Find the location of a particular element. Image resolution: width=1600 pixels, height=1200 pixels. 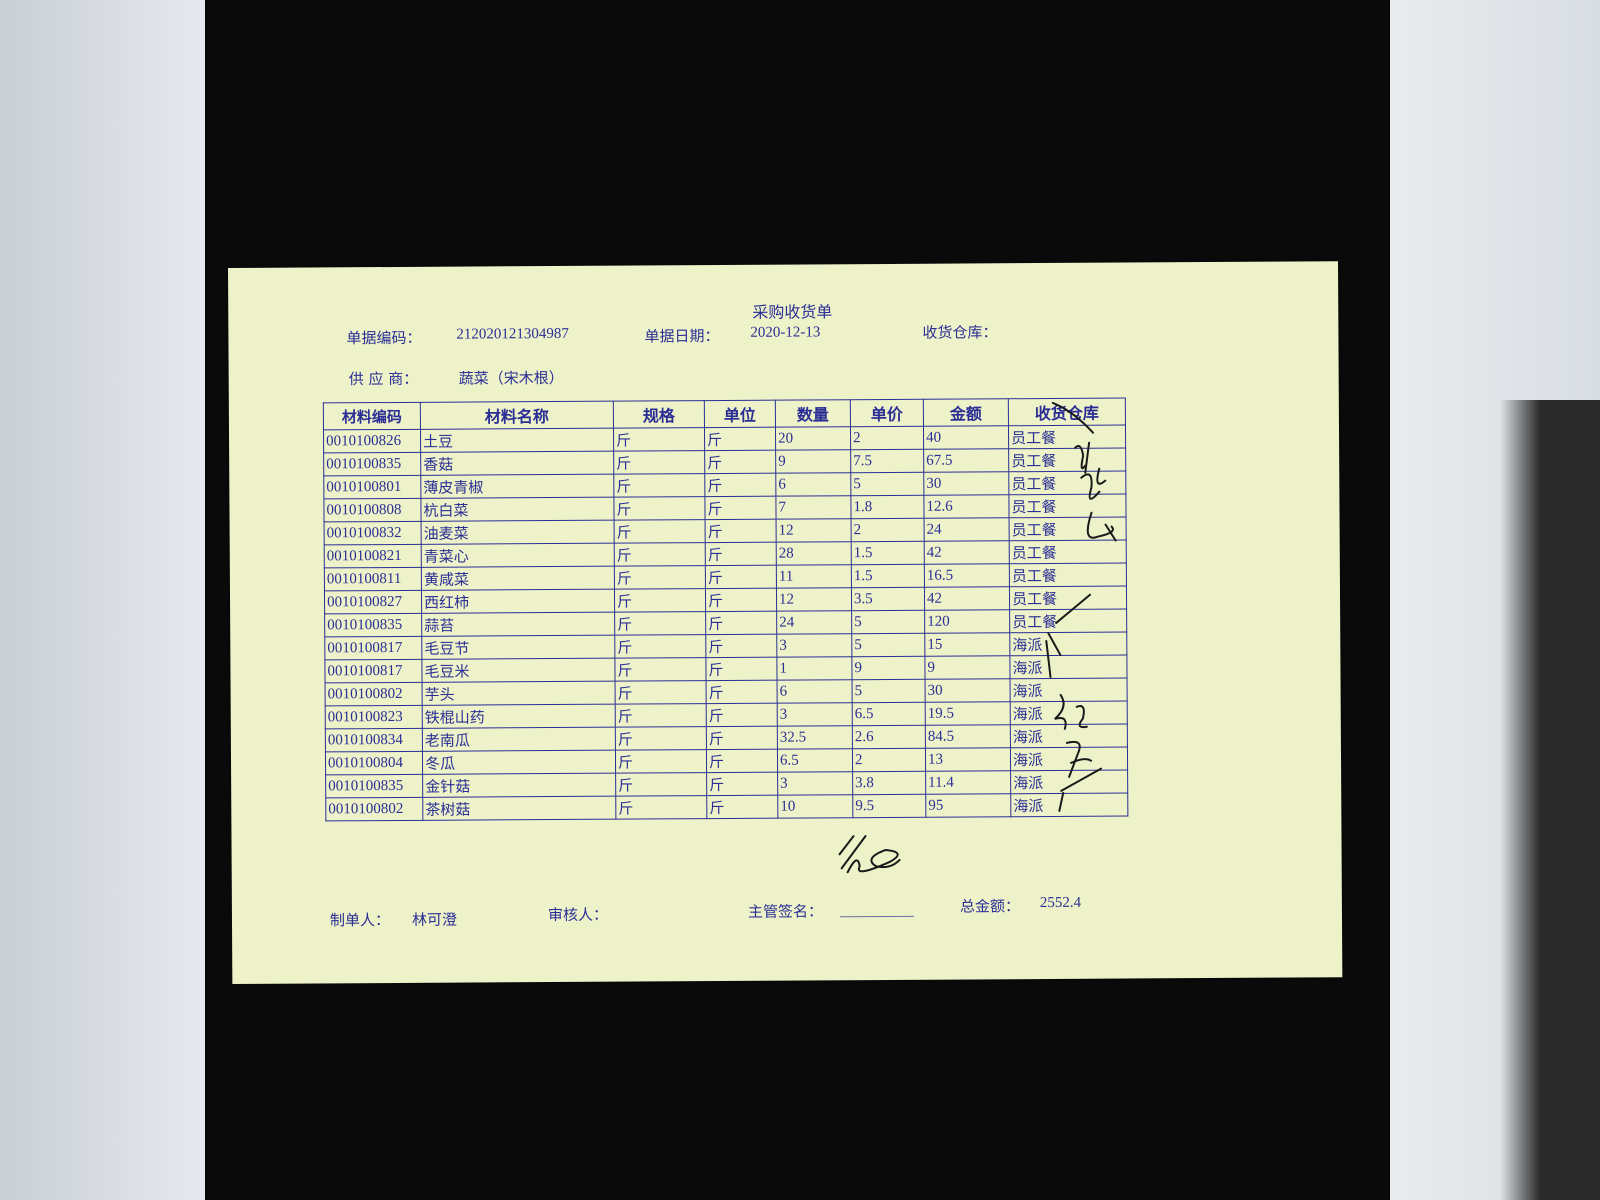

signature-stroke is located at coordinates (1068, 635).